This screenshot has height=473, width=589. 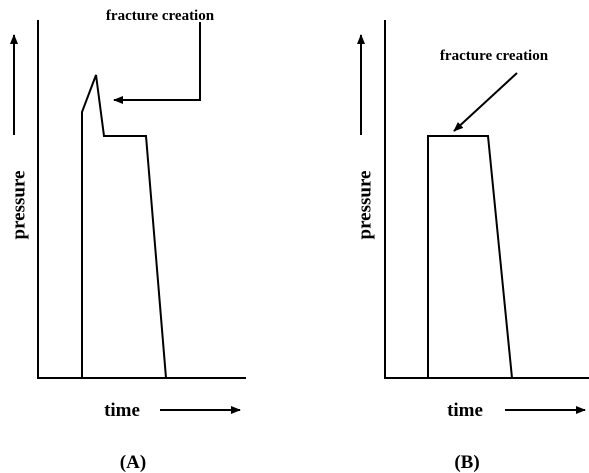 What do you see at coordinates (133, 462) in the screenshot?
I see `caption: (A)` at bounding box center [133, 462].